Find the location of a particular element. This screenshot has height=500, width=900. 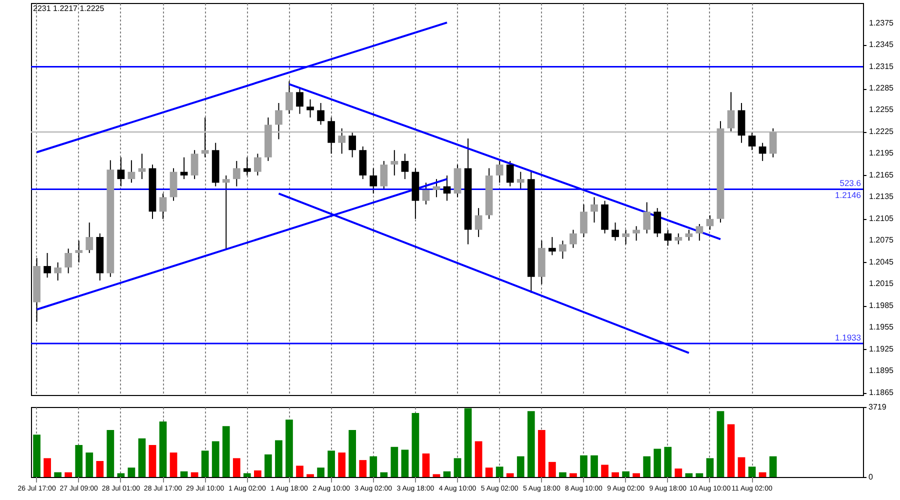

y-tick-label: 1.2165 is located at coordinates (881, 175).